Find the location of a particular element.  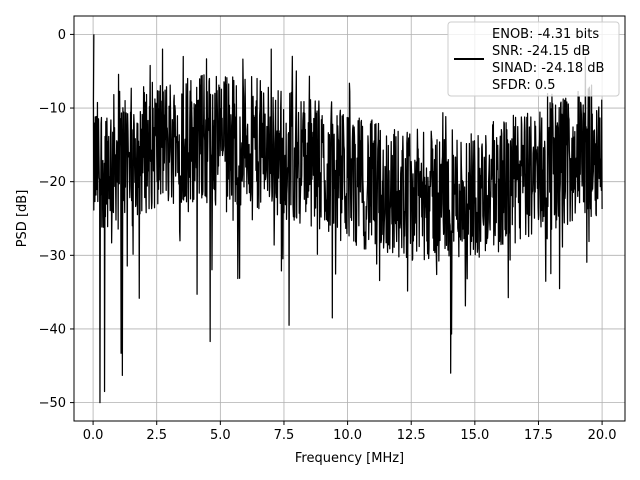

y-tick-label: 0 is located at coordinates (62, 35).